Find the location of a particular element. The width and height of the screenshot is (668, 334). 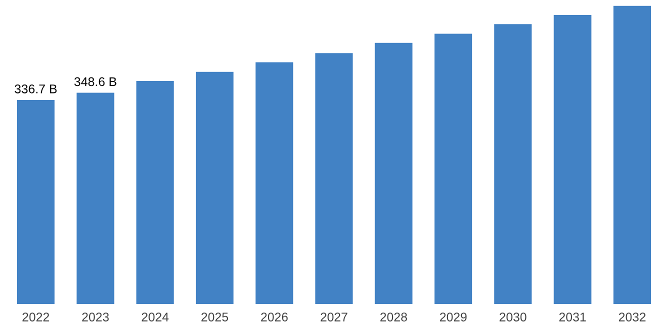

x-tick-label: 2023 is located at coordinates (95, 317).